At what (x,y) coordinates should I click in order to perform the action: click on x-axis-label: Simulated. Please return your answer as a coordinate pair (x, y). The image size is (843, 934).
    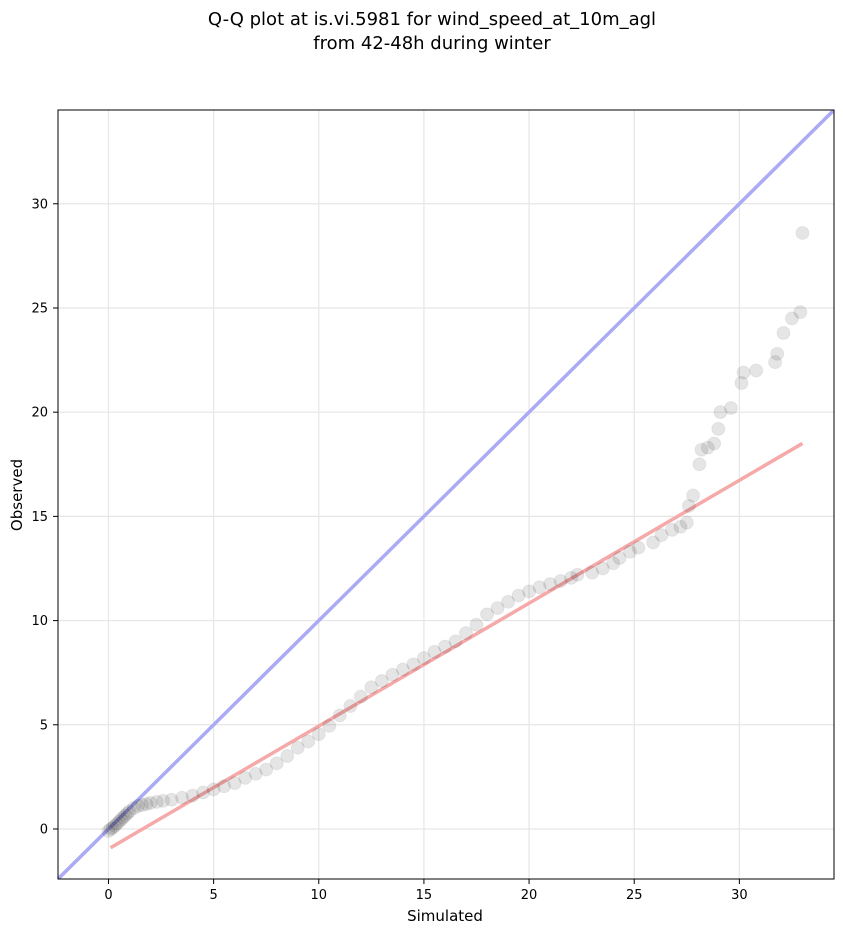
    Looking at the image, I should click on (445, 916).